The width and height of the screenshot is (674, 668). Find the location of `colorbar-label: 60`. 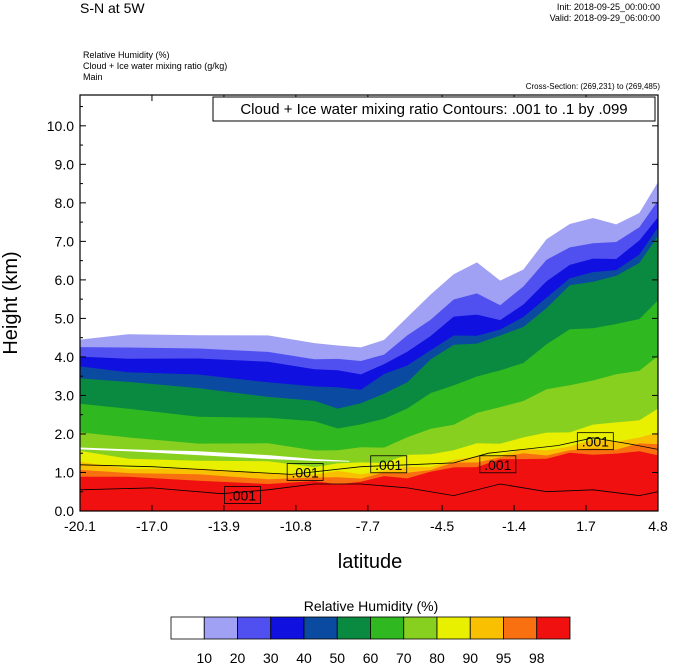

colorbar-label: 60 is located at coordinates (371, 658).